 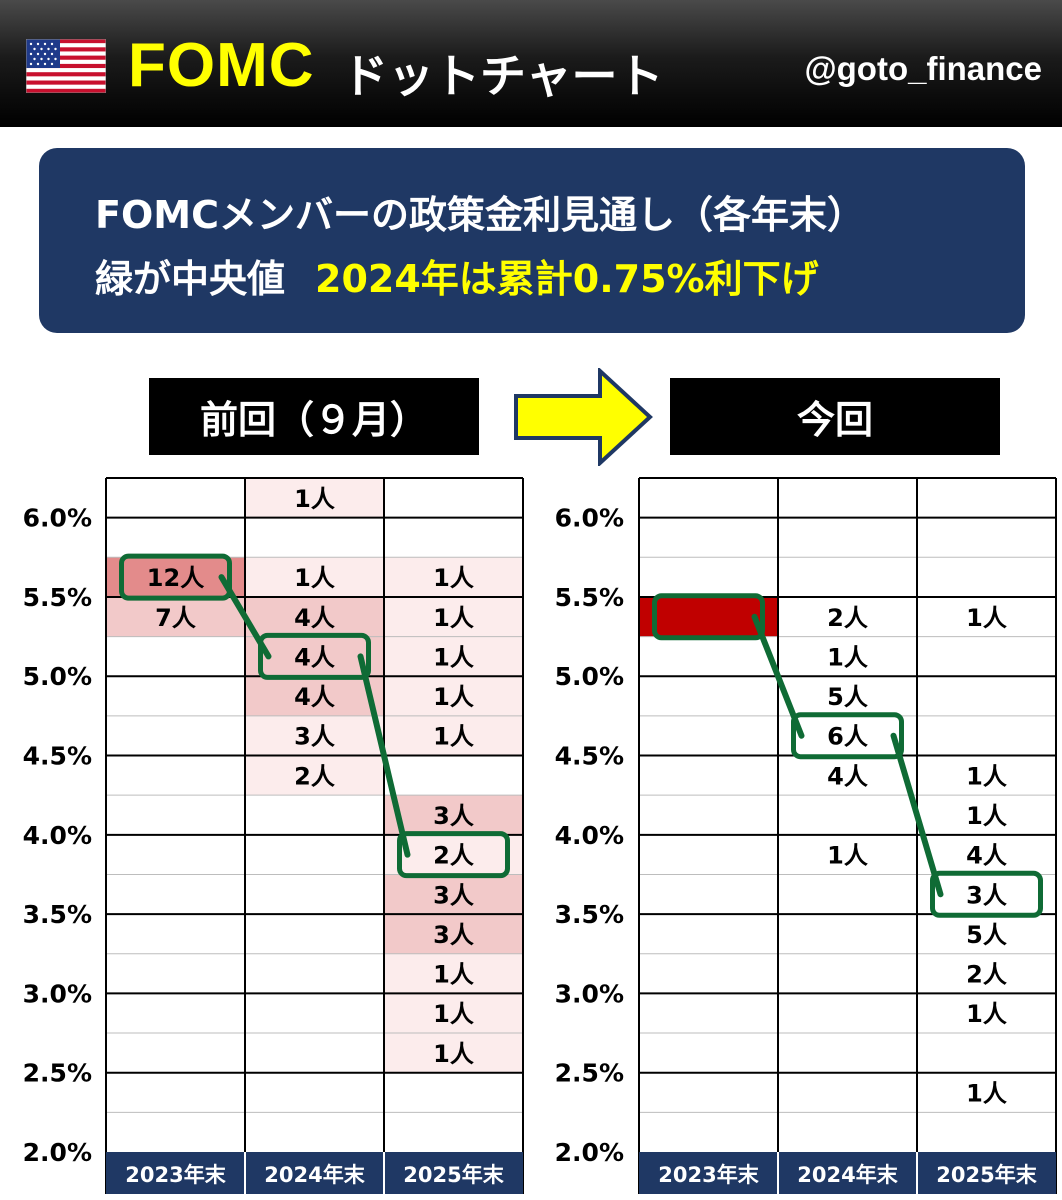 I want to click on banner-line-2: 緑が中央値 2024年は累計0.75%利下げ, so click(x=457, y=275).